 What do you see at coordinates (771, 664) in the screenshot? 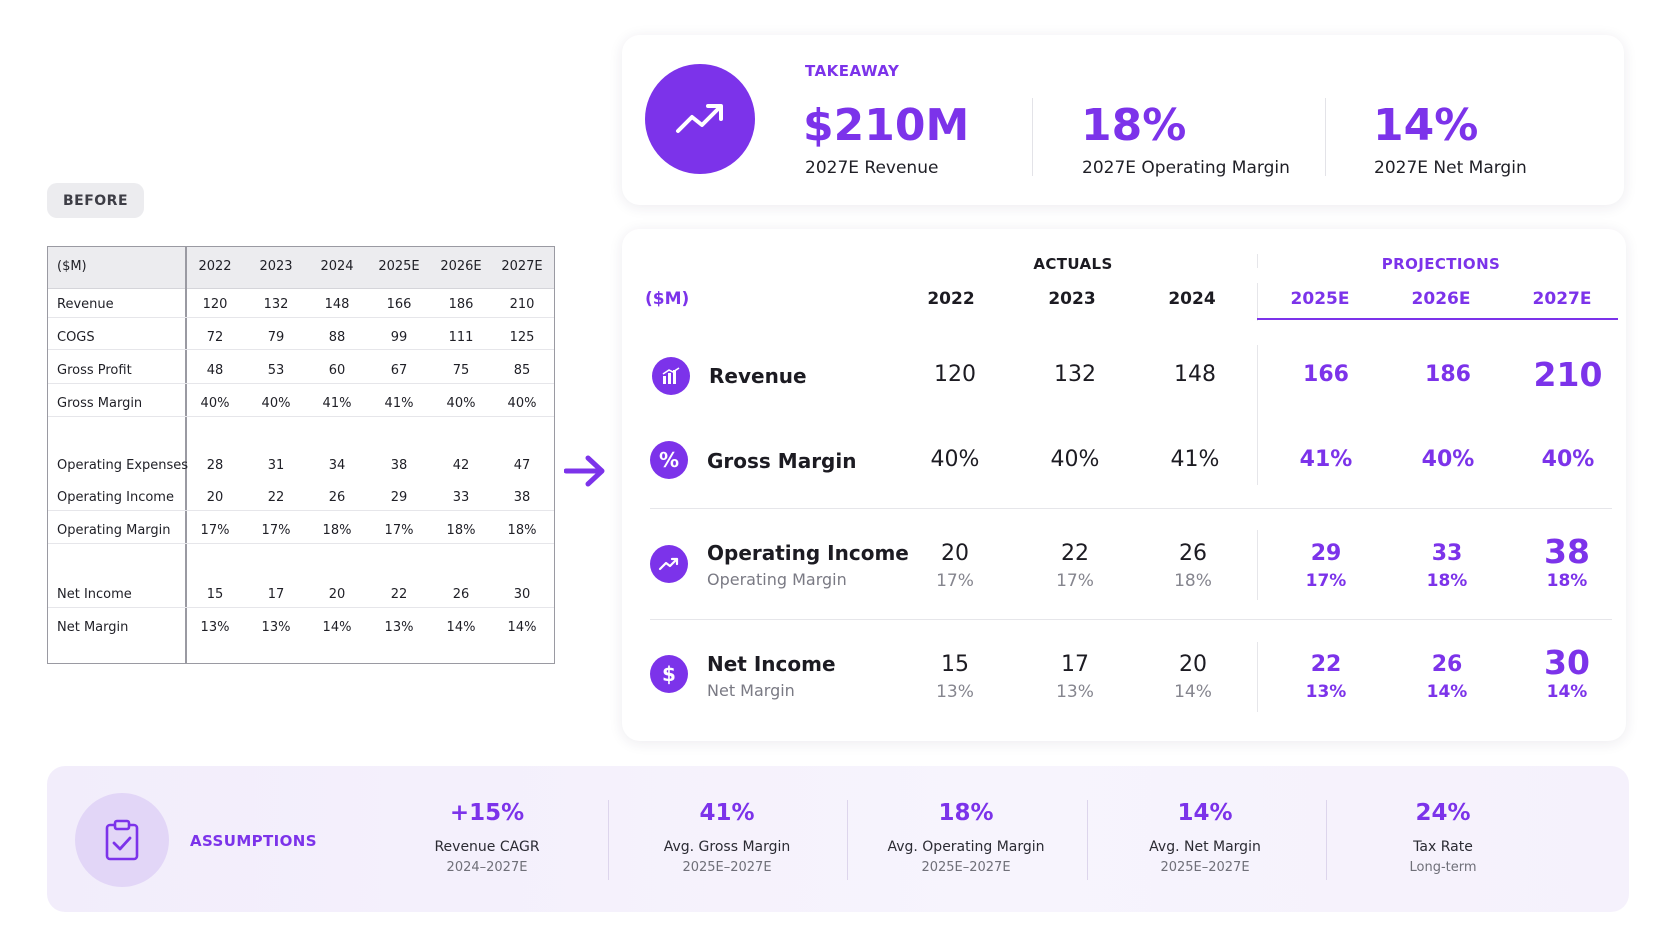
I see `row-name-net-income: Net Income` at bounding box center [771, 664].